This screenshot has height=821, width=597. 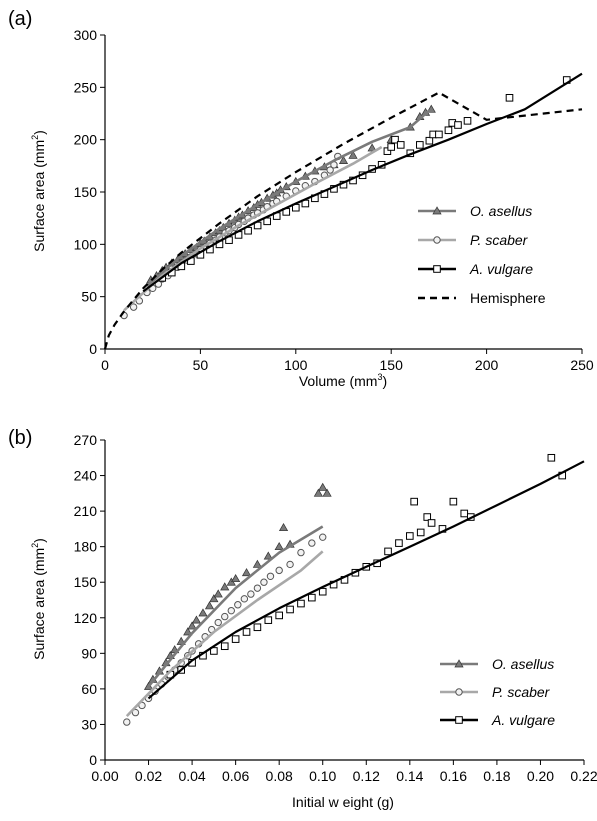 I want to click on y-tick-label: 150, so click(x=86, y=192).